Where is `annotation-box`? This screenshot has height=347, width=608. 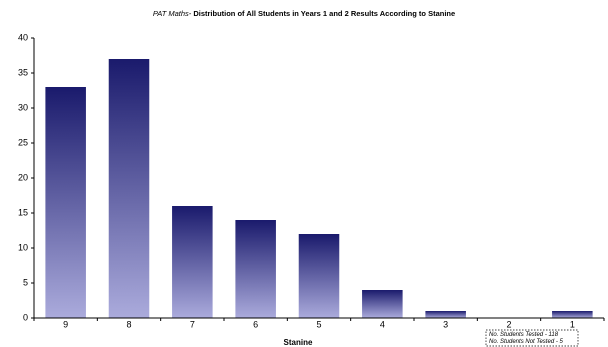
annotation-box is located at coordinates (532, 338).